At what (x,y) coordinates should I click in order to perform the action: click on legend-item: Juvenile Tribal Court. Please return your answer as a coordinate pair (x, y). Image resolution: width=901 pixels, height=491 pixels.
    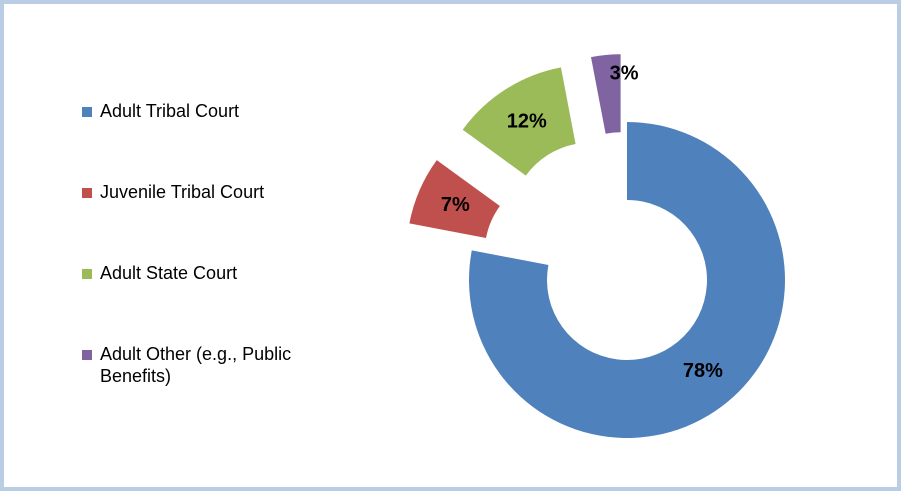
    Looking at the image, I should click on (215, 221).